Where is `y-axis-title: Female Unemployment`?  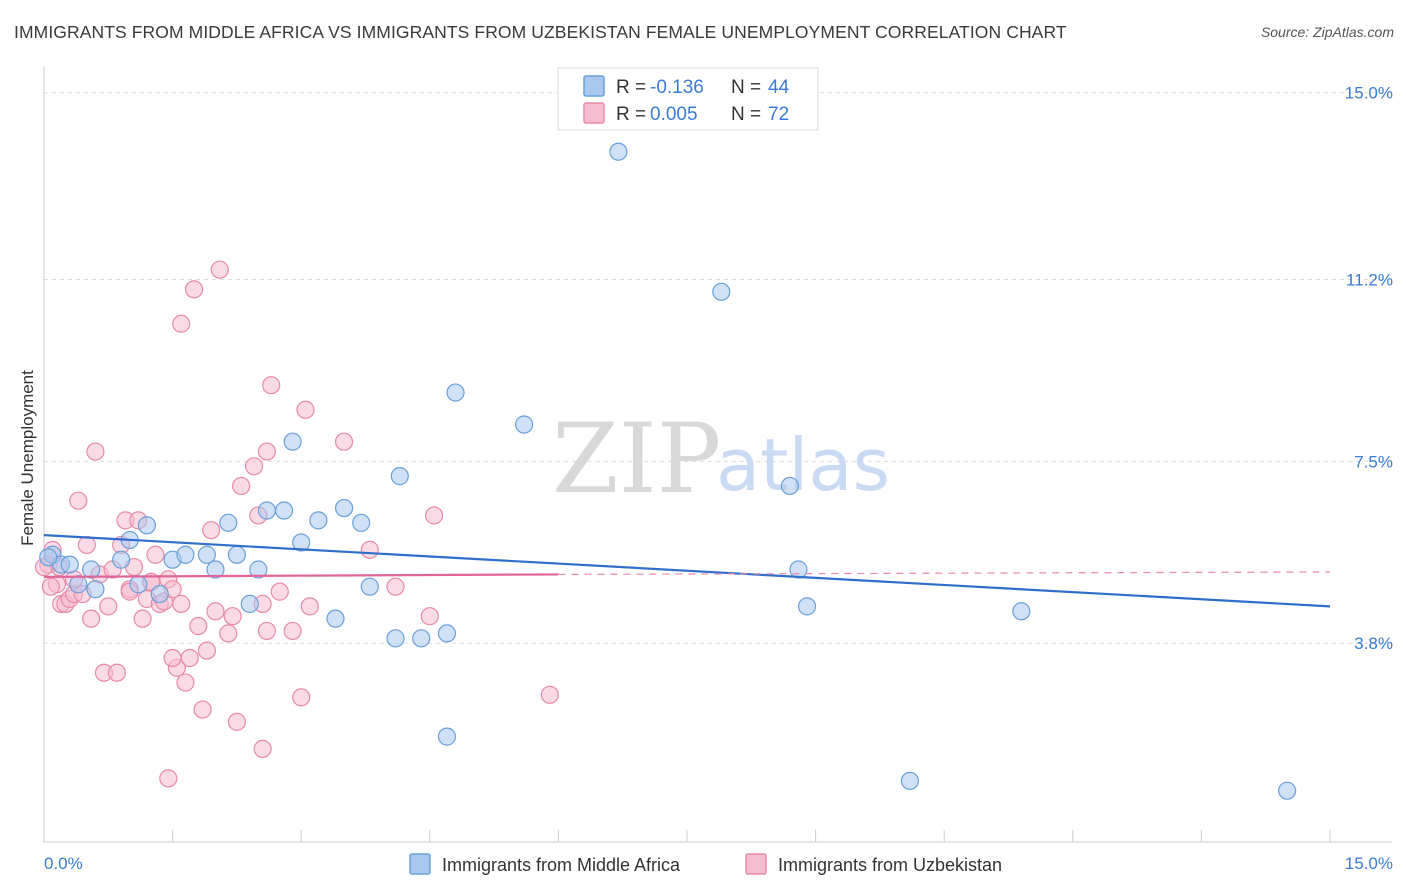
y-axis-title: Female Unemployment is located at coordinates (27, 458).